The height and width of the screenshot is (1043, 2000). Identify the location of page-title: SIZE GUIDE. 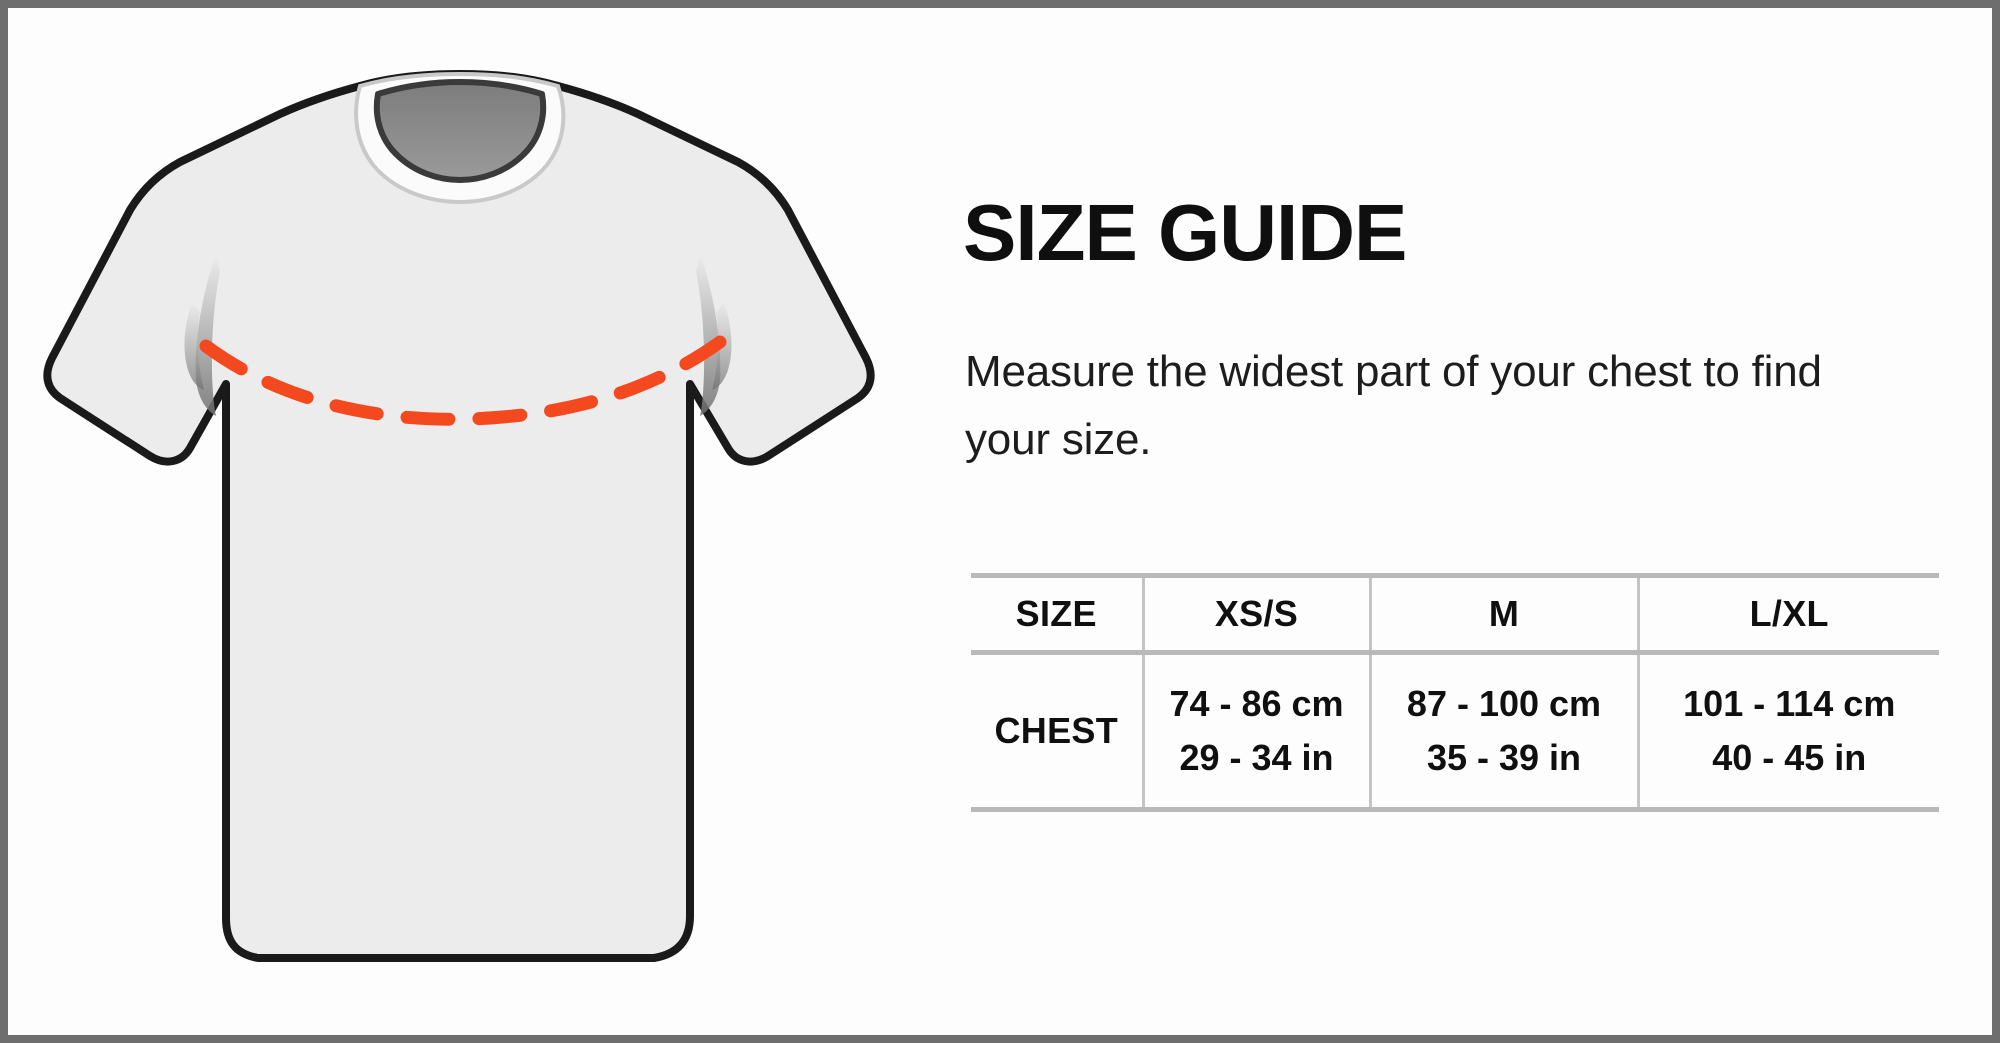
(1185, 232).